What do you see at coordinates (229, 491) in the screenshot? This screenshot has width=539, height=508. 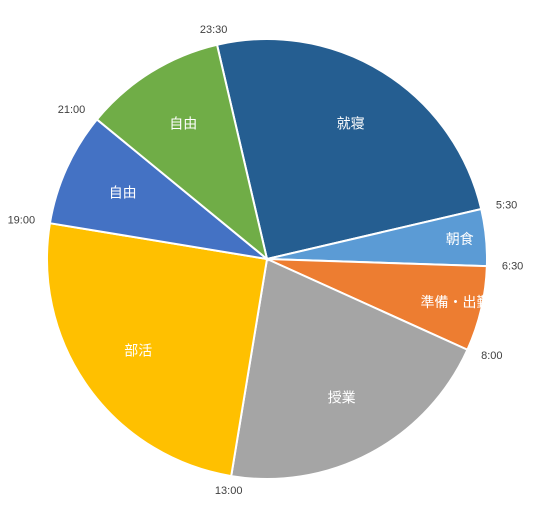 I see `time-label: 13:00` at bounding box center [229, 491].